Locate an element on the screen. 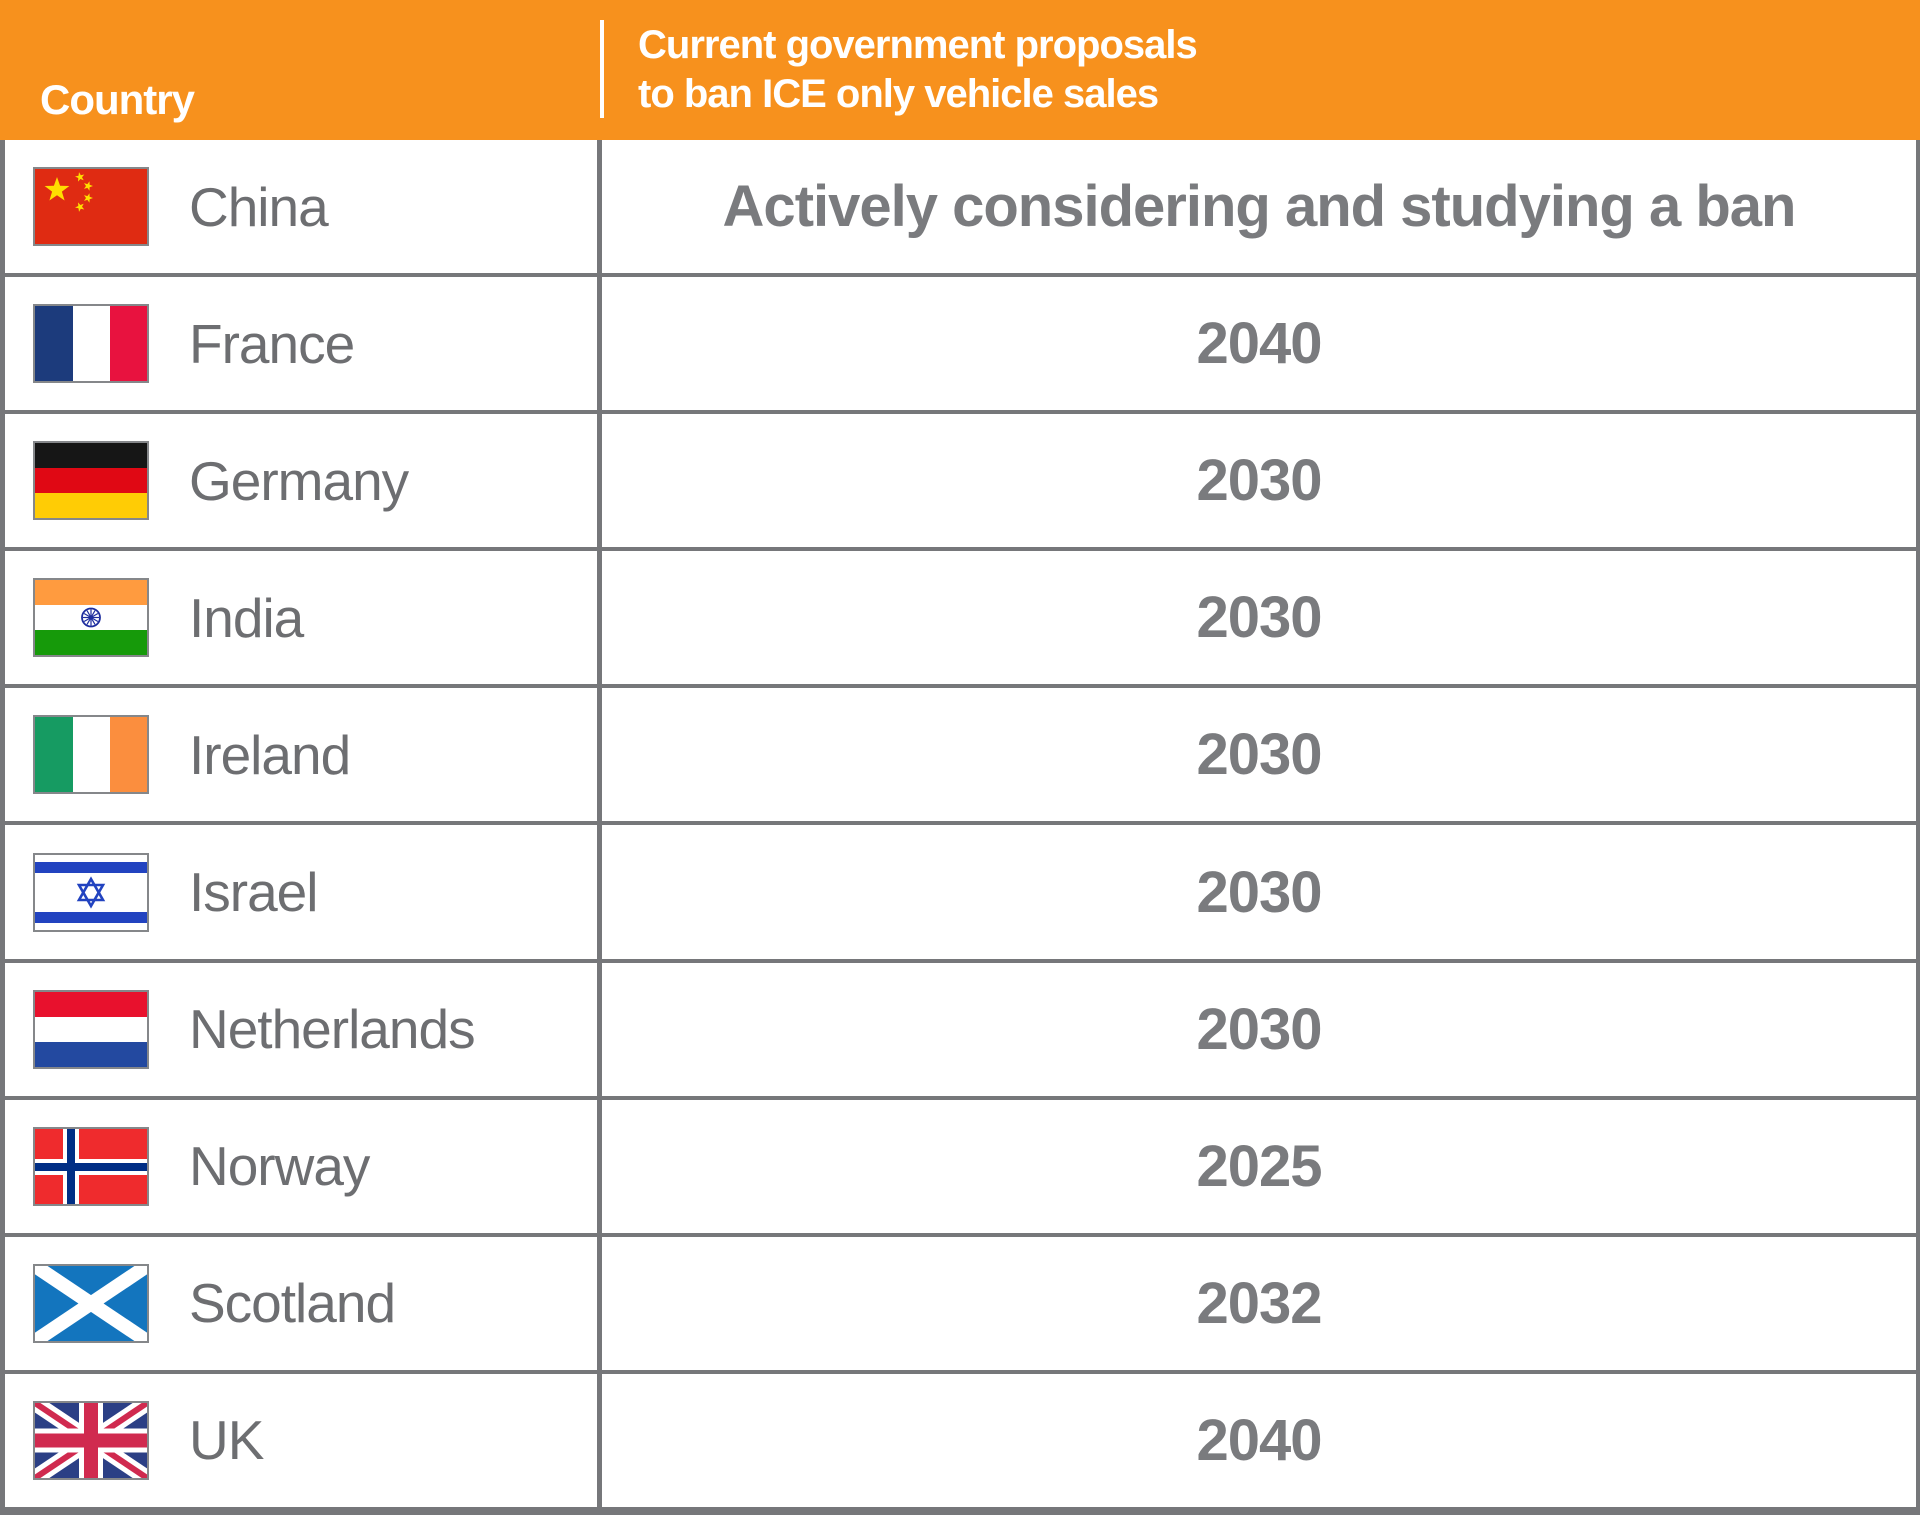  country-cell: Norway is located at coordinates (303, 1166).